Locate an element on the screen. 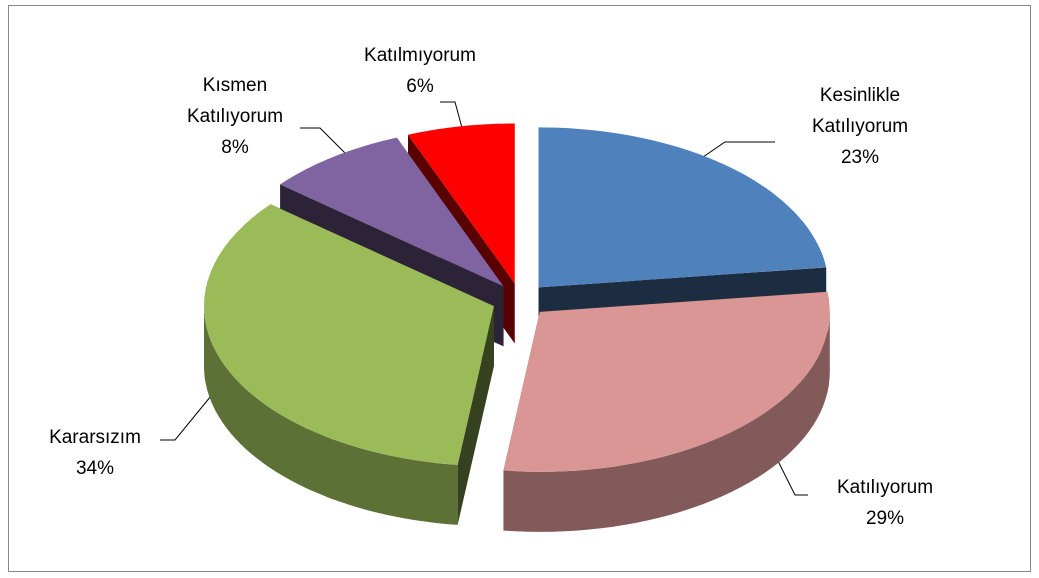 The height and width of the screenshot is (578, 1039). data-label: Kesinlikle Katılıyorum 23% is located at coordinates (860, 126).